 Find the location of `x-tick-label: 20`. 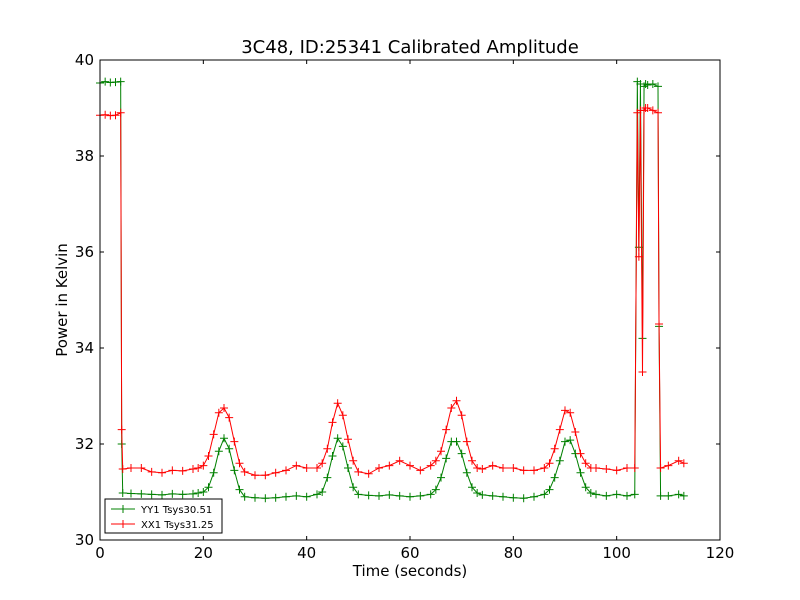

x-tick-label: 20 is located at coordinates (203, 553).